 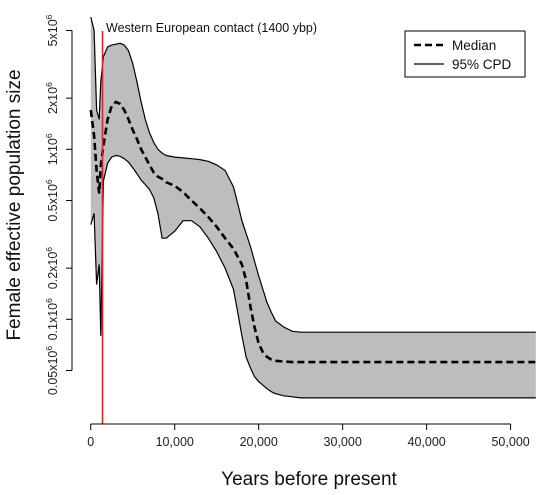 I want to click on x-tick-label: 30,000, so click(x=343, y=442).